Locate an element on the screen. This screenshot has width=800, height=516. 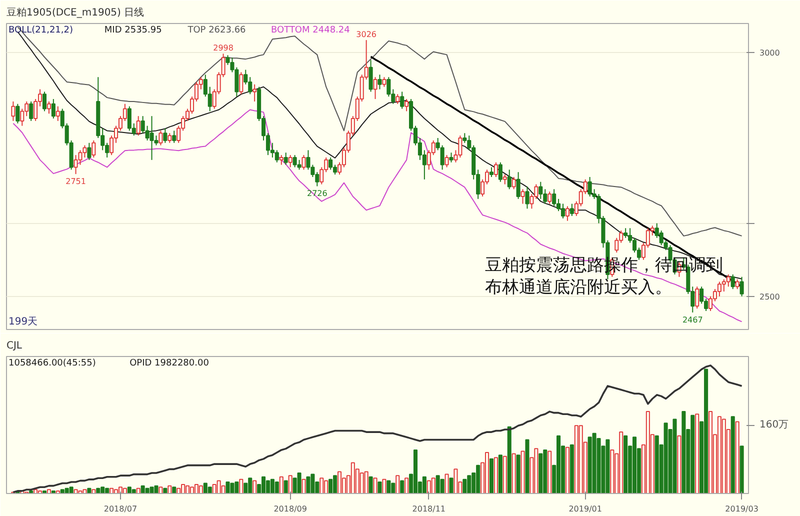
chart-title: 豆粕1905(DCE_m1905) 日线 is located at coordinates (75, 12).